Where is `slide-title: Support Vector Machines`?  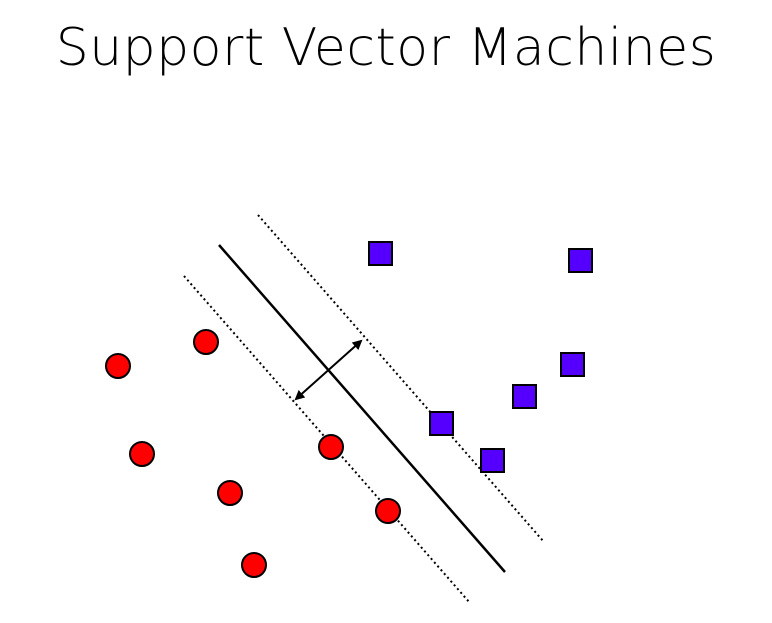
slide-title: Support Vector Machines is located at coordinates (386, 48).